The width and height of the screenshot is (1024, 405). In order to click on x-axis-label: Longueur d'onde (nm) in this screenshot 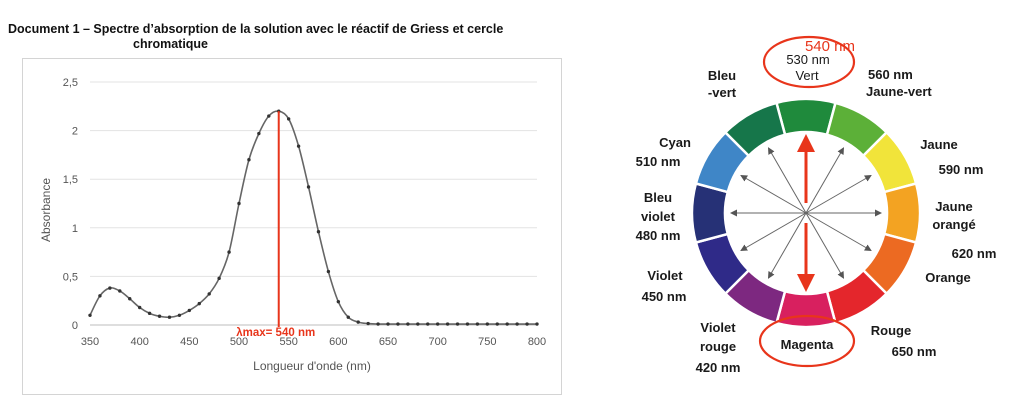, I will do `click(312, 366)`.